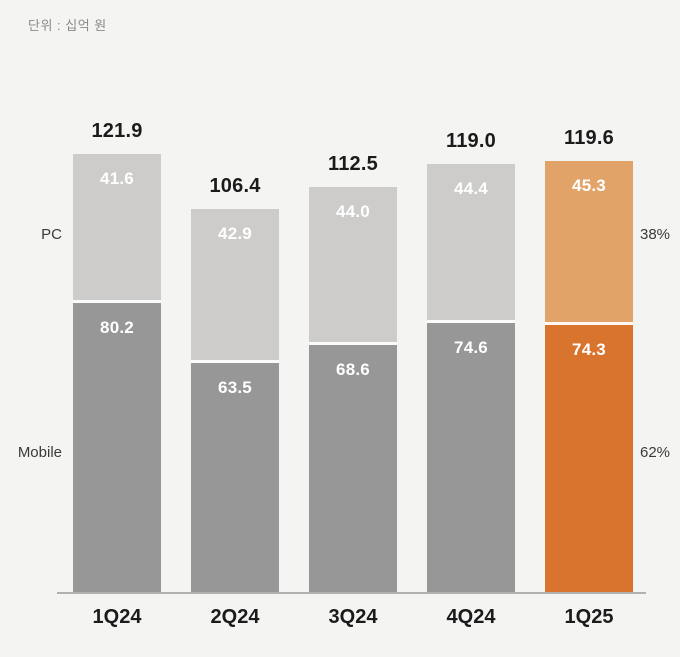 The image size is (680, 657). Describe the element at coordinates (351, 593) in the screenshot. I see `x-axis-line` at that location.